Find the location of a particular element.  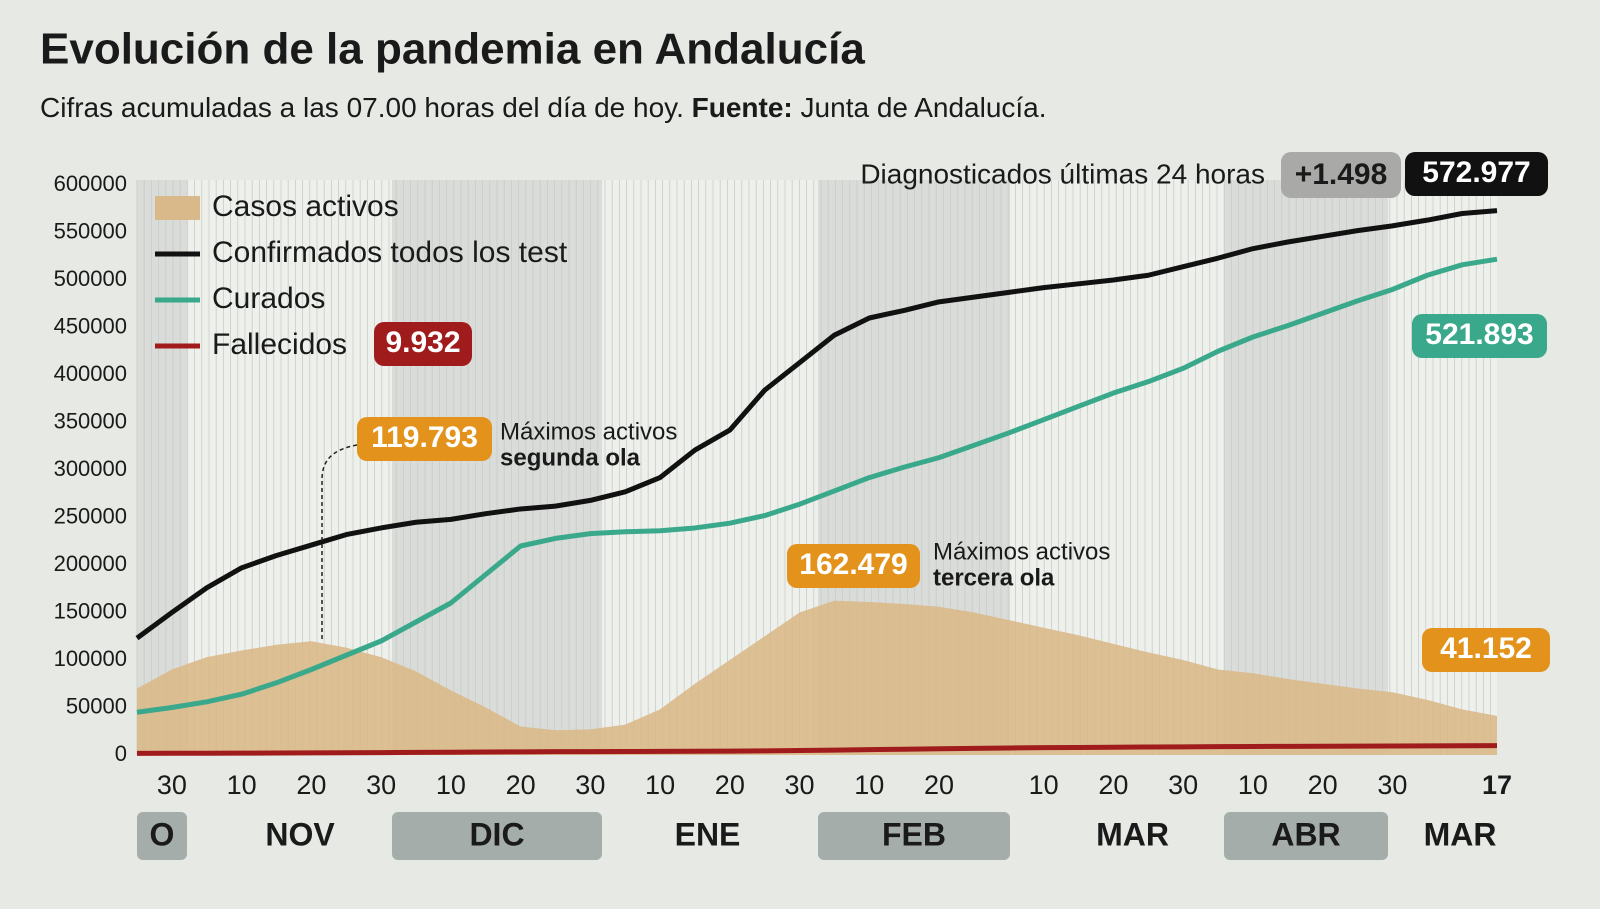

end-label: 521.893 is located at coordinates (1479, 334).